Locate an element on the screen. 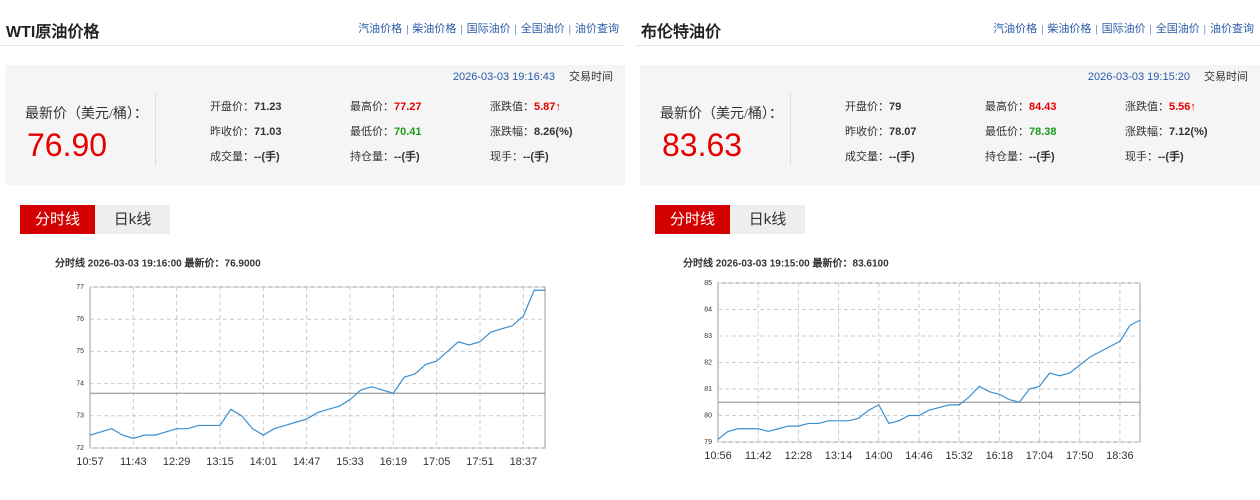 This screenshot has width=1260, height=500. separator-line is located at coordinates (790, 129).